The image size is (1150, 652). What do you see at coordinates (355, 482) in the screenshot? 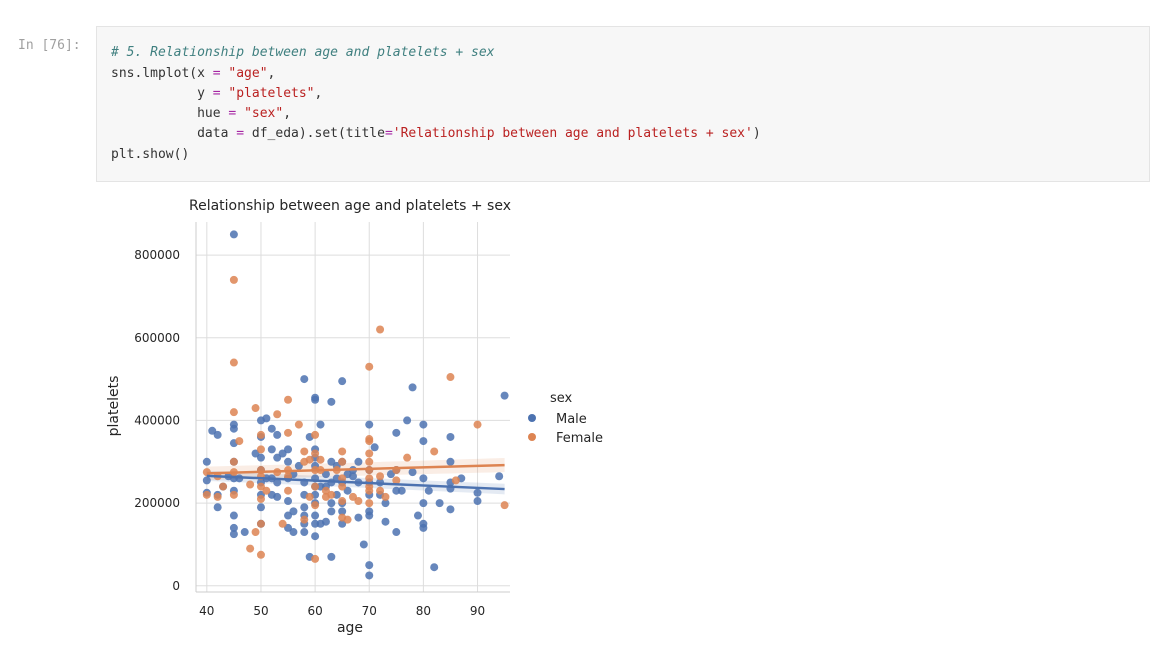
I see `male-regression-line` at bounding box center [355, 482].